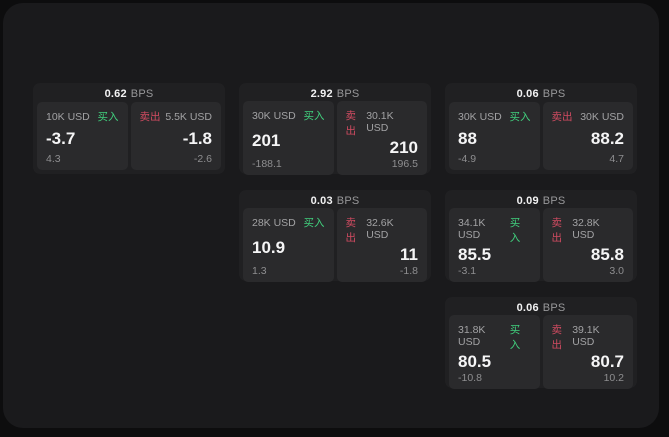 This screenshot has height=437, width=669. I want to click on buy-tile: 30K USD 买入 201 -188.1, so click(288, 138).